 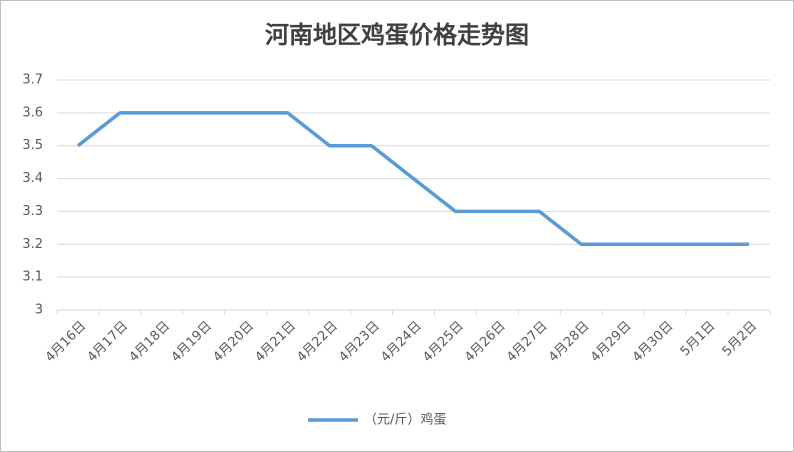 I want to click on y-tick-label: 3.3, so click(x=32, y=211).